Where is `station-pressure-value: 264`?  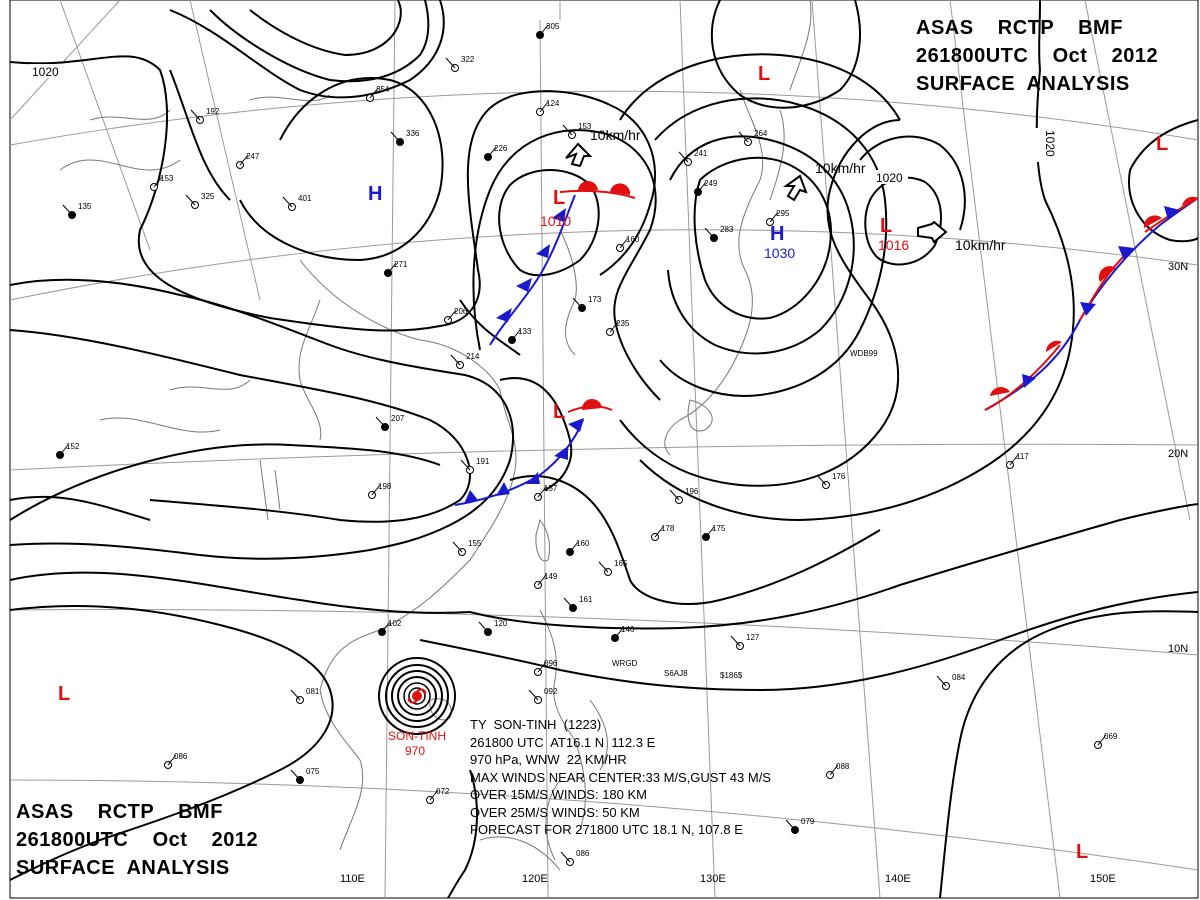 station-pressure-value: 264 is located at coordinates (761, 133).